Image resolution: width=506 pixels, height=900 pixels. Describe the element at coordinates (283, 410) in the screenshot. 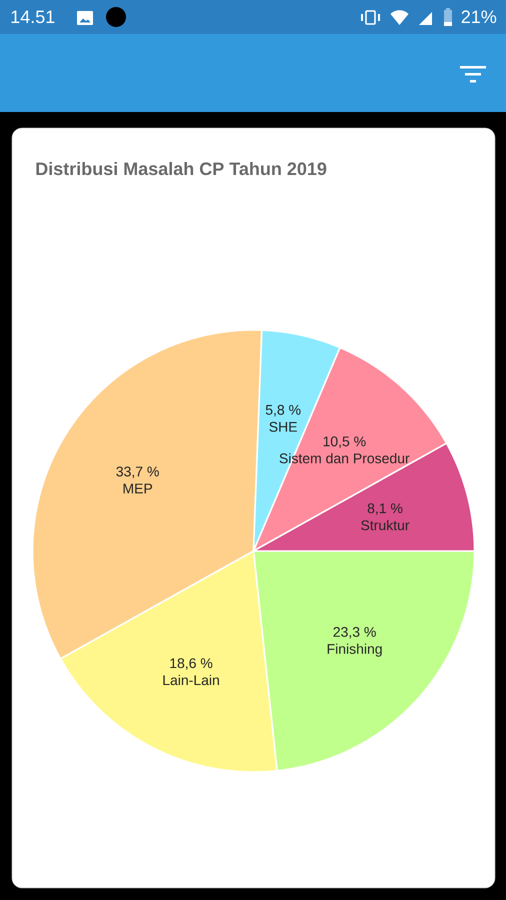

I see `data-label: 5,8 %` at that location.